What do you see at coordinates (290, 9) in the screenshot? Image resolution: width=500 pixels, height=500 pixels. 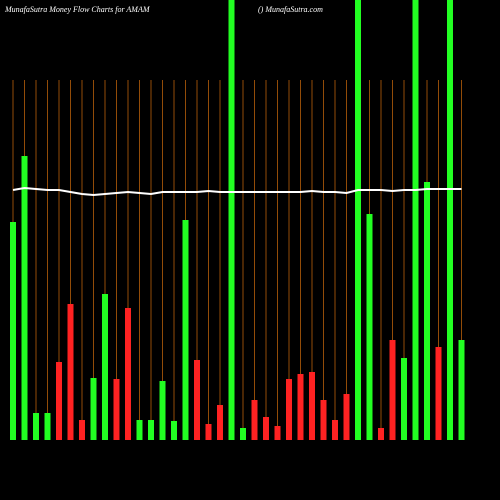 I see `chart-subtitle: () MunafaSutra.com` at bounding box center [290, 9].